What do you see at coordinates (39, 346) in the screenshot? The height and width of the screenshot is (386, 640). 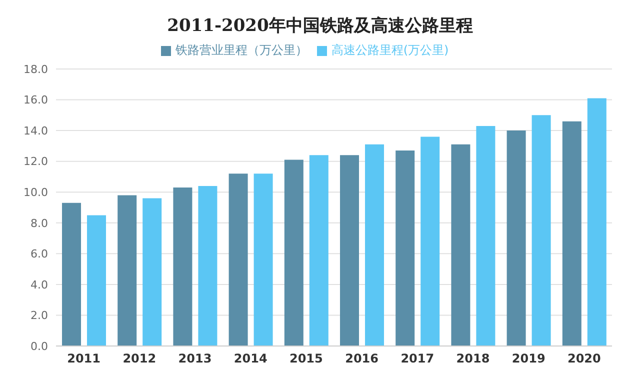 I see `y-tick-label: 0.0` at bounding box center [39, 346].